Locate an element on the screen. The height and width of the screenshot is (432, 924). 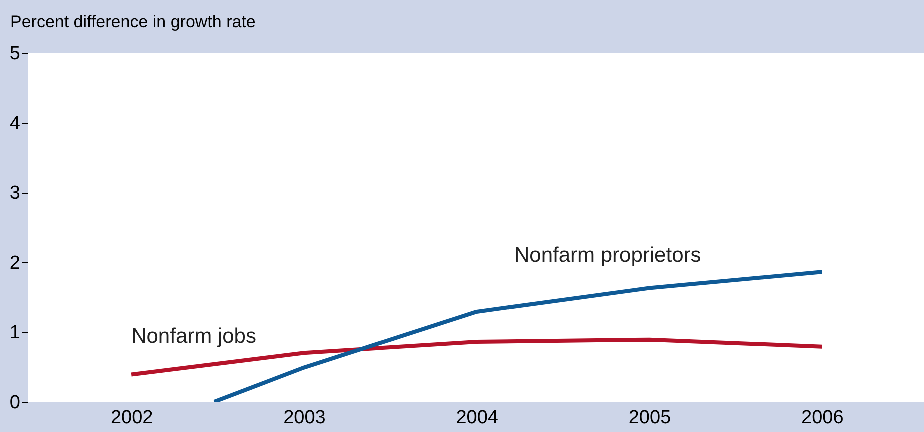
x-tick-label: 2004 is located at coordinates (477, 418).